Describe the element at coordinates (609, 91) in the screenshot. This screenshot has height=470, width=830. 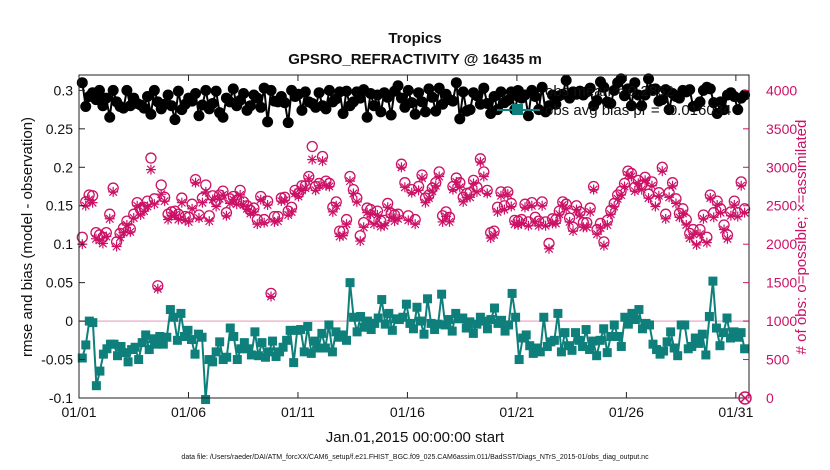
I see `legend-rmse-label: obs mean = 0.2862` at that location.